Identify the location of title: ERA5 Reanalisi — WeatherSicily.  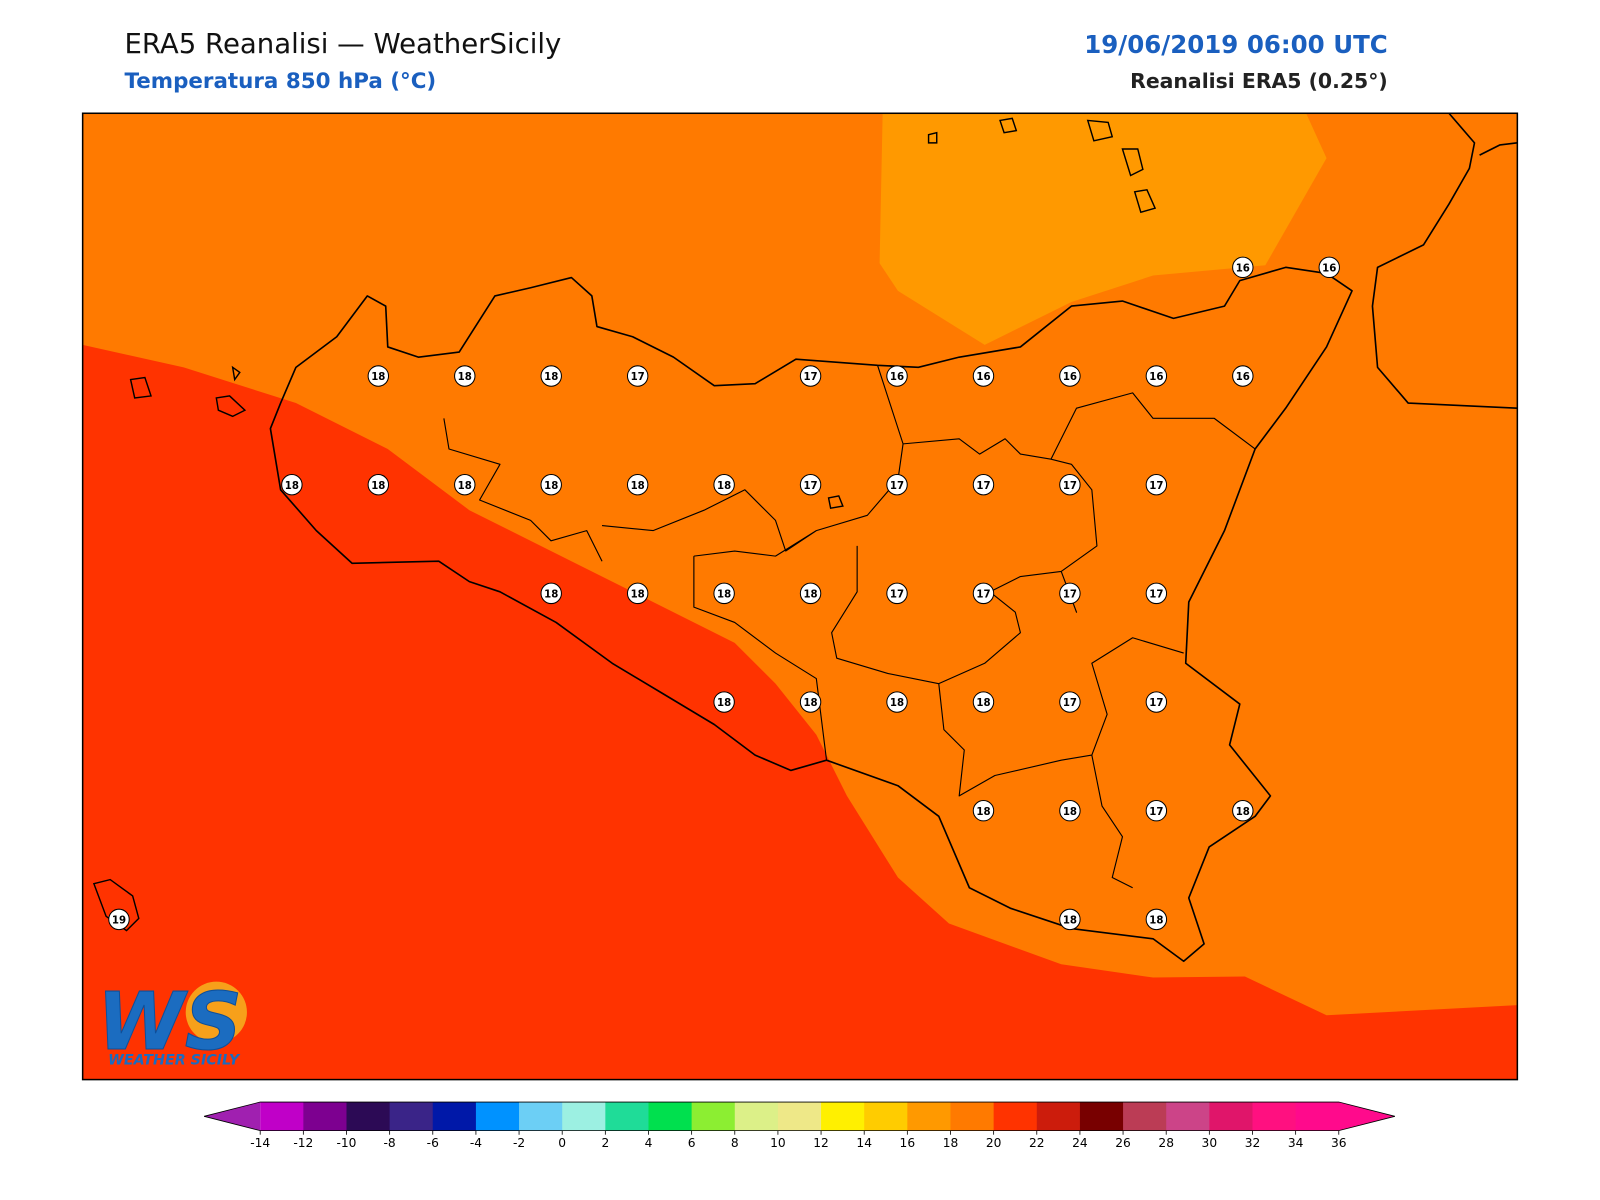
(342, 44).